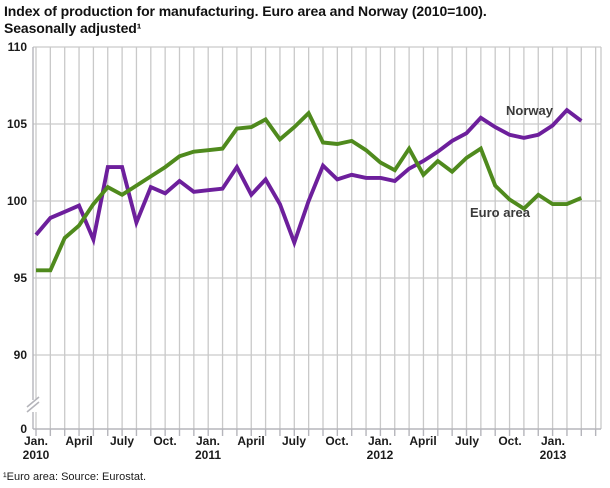  I want to click on y-tick-label: 0, so click(23, 429).